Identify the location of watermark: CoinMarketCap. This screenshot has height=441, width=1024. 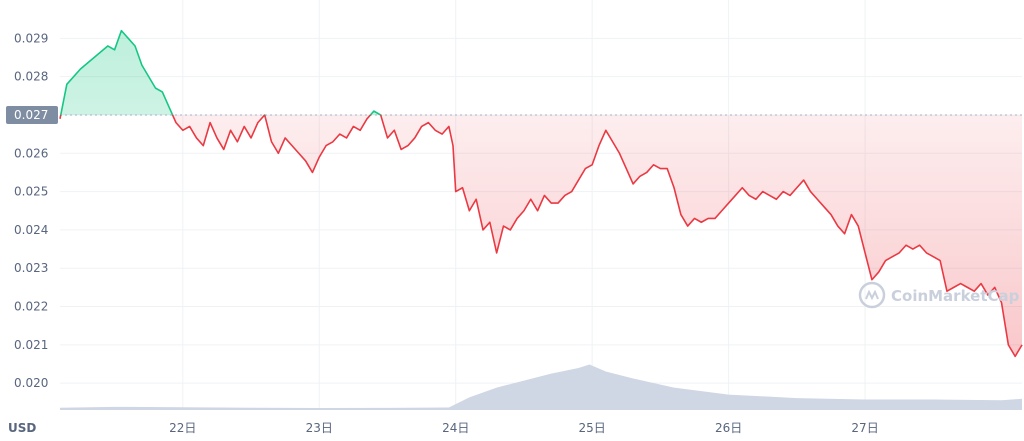
(939, 295).